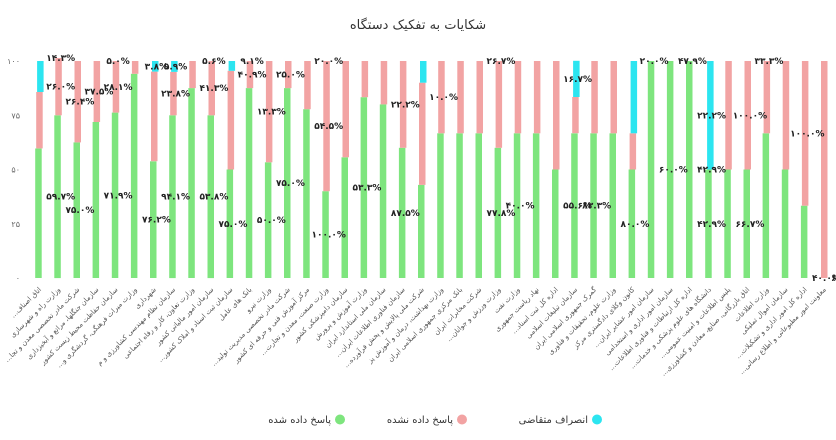 The height and width of the screenshot is (440, 836). What do you see at coordinates (299, 420) in the screenshot?
I see `legend-label: پاسخ داده شده` at bounding box center [299, 420].